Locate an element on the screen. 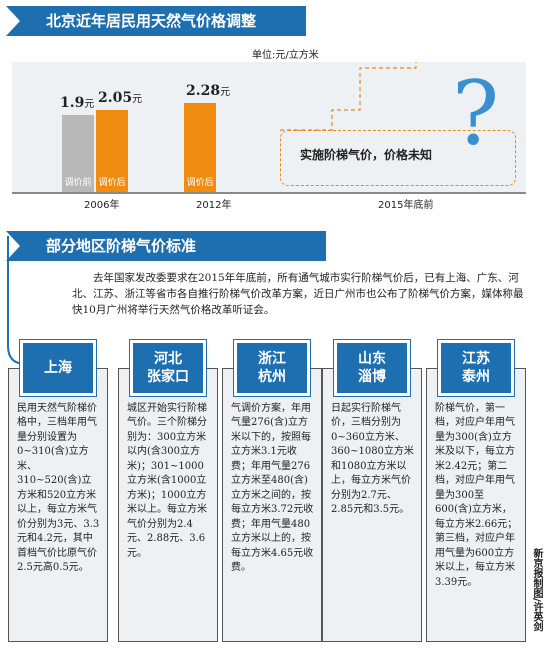 This screenshot has width=544, height=650. section-title: 部分地区阶梯气价标准 is located at coordinates (121, 246).